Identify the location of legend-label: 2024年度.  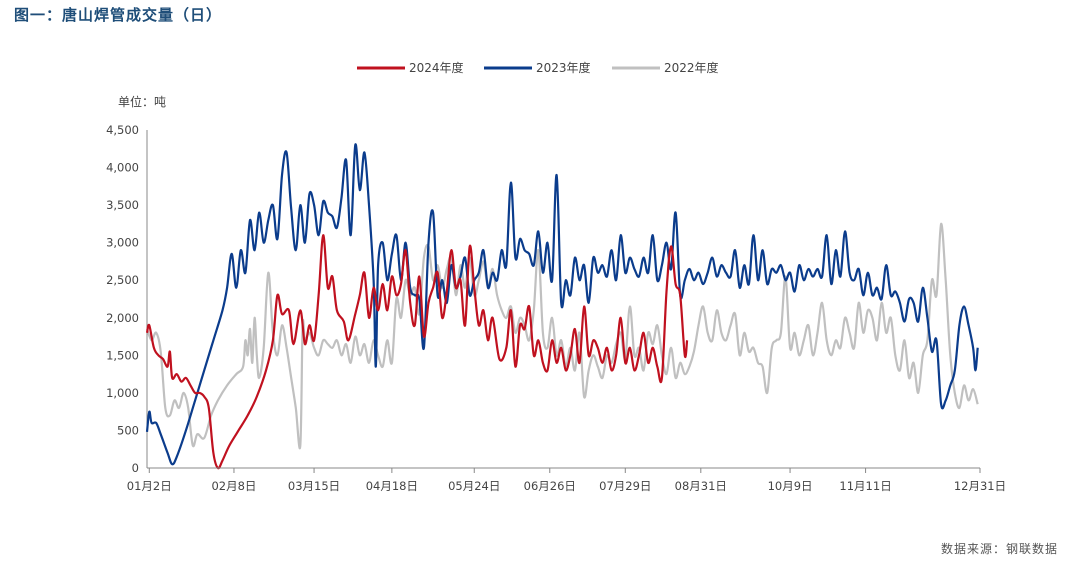
(436, 67).